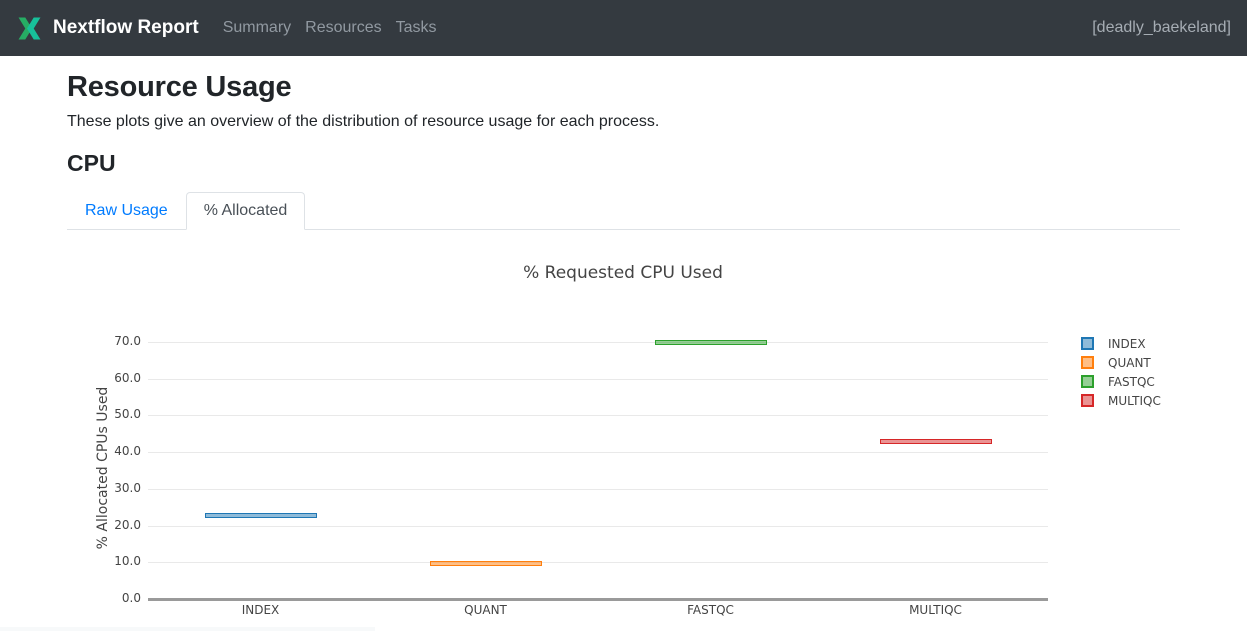 The width and height of the screenshot is (1247, 631). What do you see at coordinates (623, 273) in the screenshot?
I see `chart-title: % Requested CPU Used` at bounding box center [623, 273].